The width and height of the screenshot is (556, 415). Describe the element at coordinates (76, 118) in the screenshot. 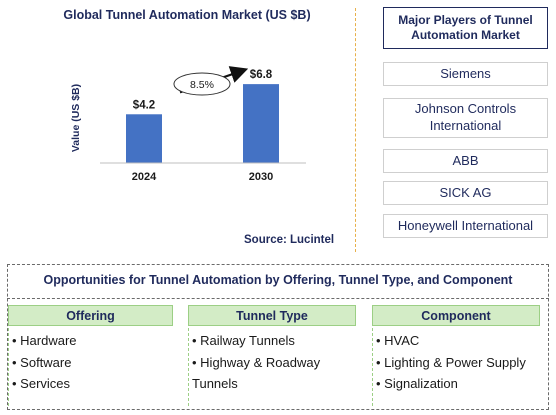

I see `y-axis-label: Value (US $B)` at that location.